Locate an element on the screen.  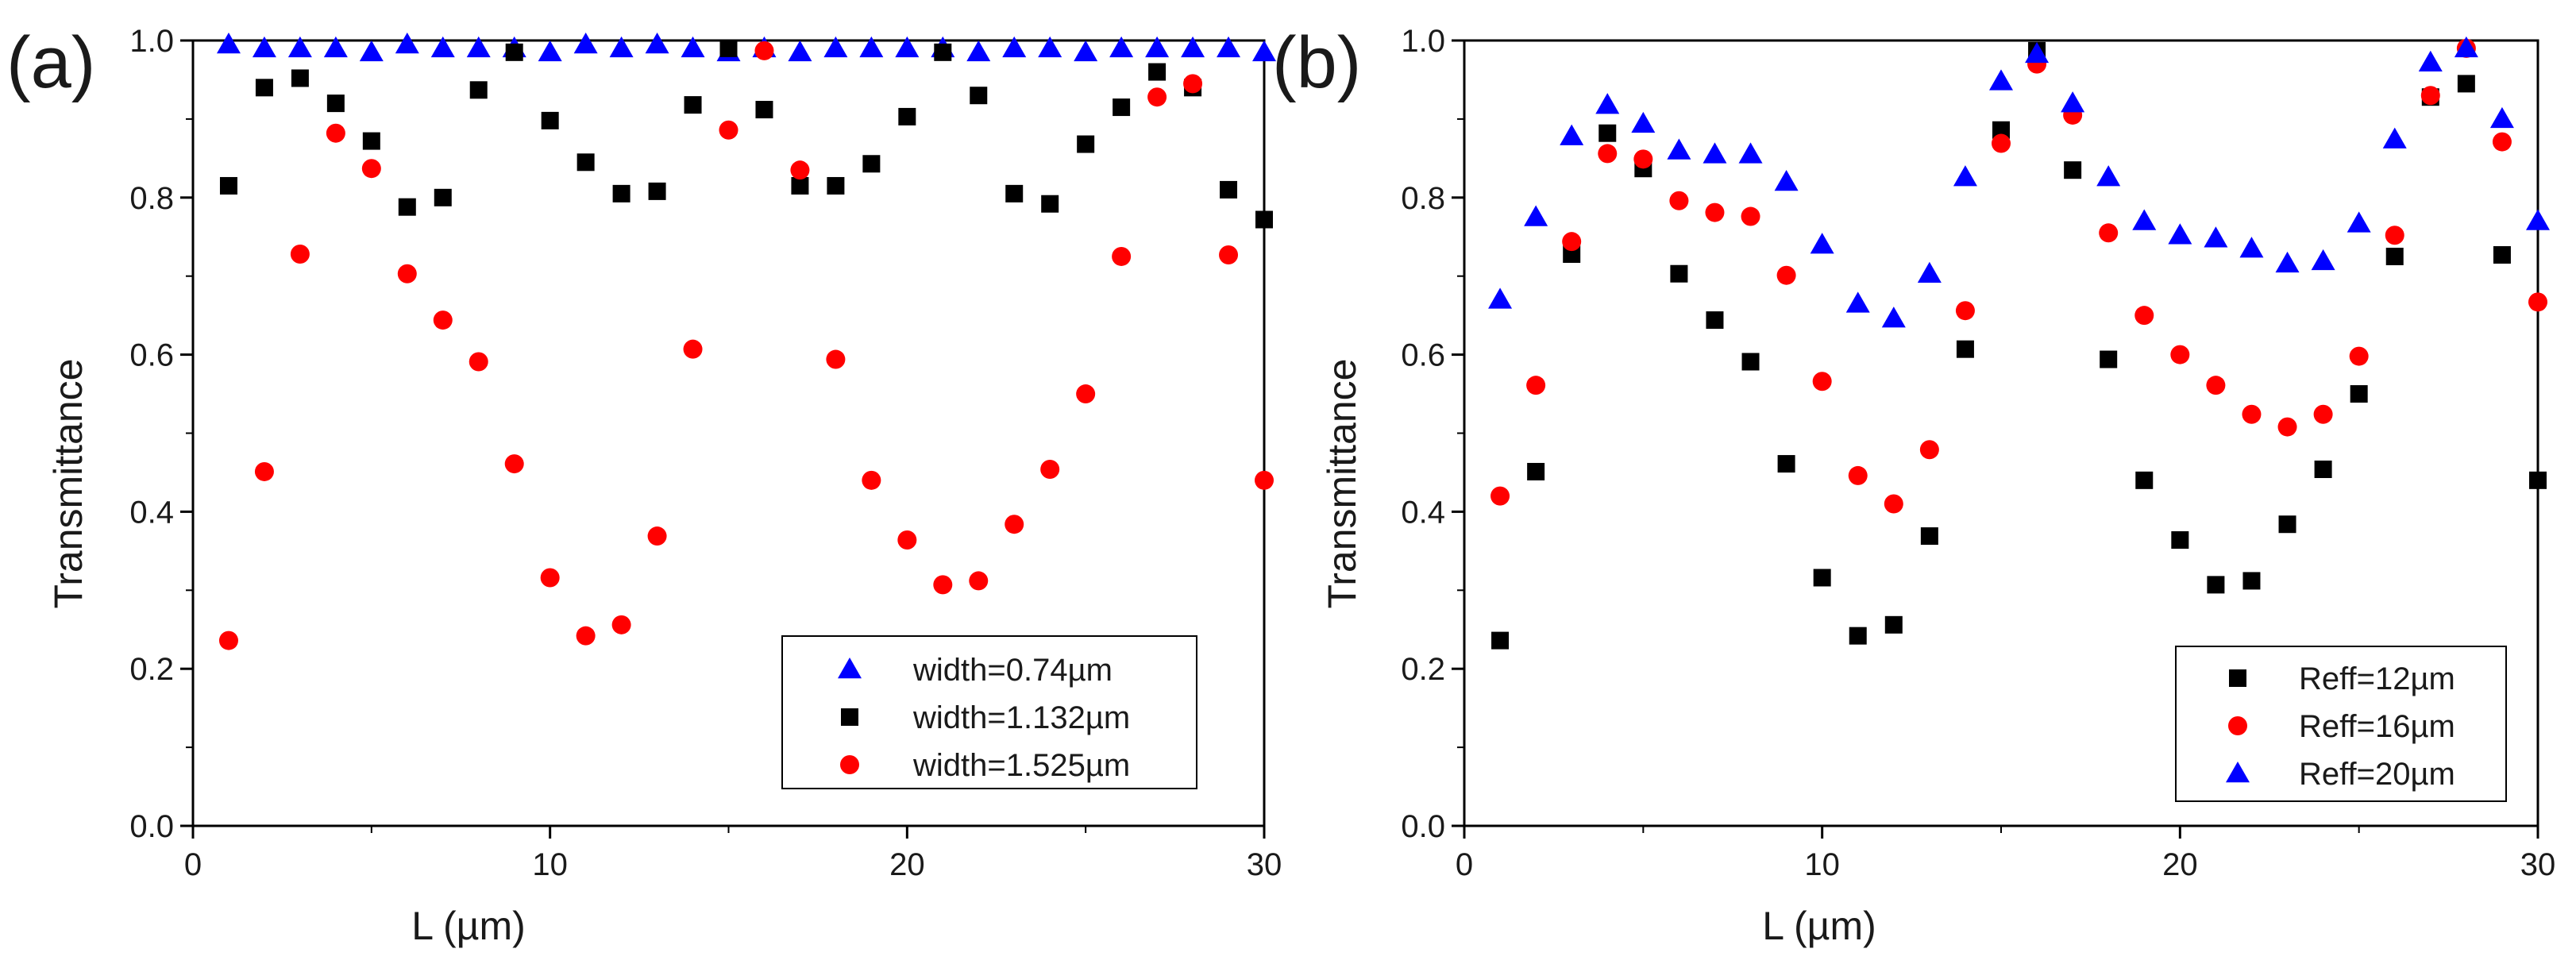
panel-a-y-tick-label: 0.6 is located at coordinates (151, 355).